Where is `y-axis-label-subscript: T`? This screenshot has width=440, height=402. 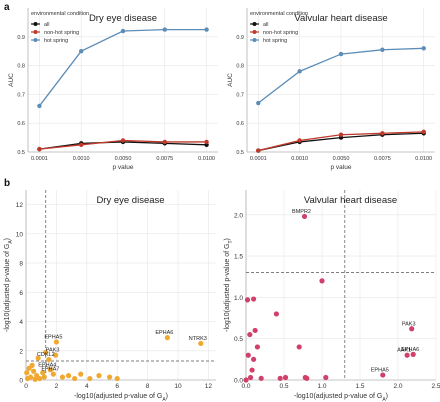 y-axis-label-subscript: T is located at coordinates (231, 241).